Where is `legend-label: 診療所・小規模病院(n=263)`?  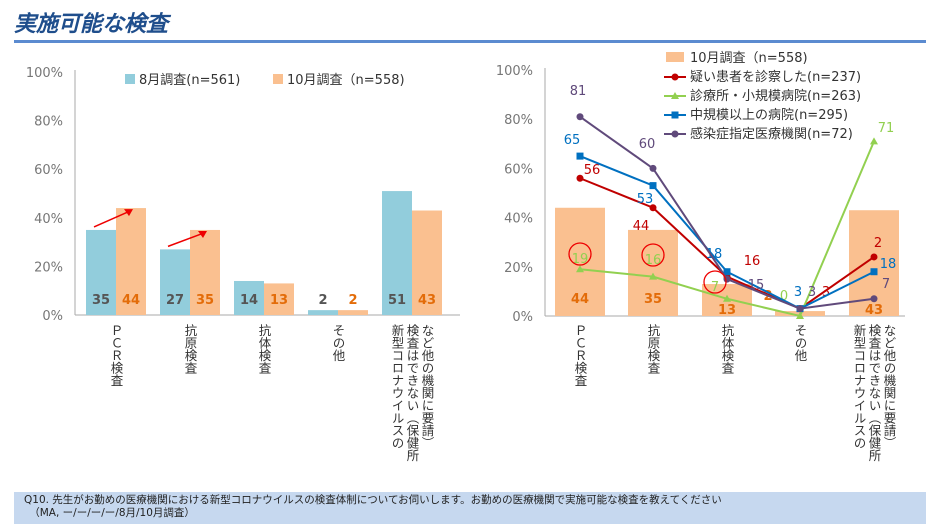 legend-label: 診療所・小規模病院(n=263) is located at coordinates (775, 96).